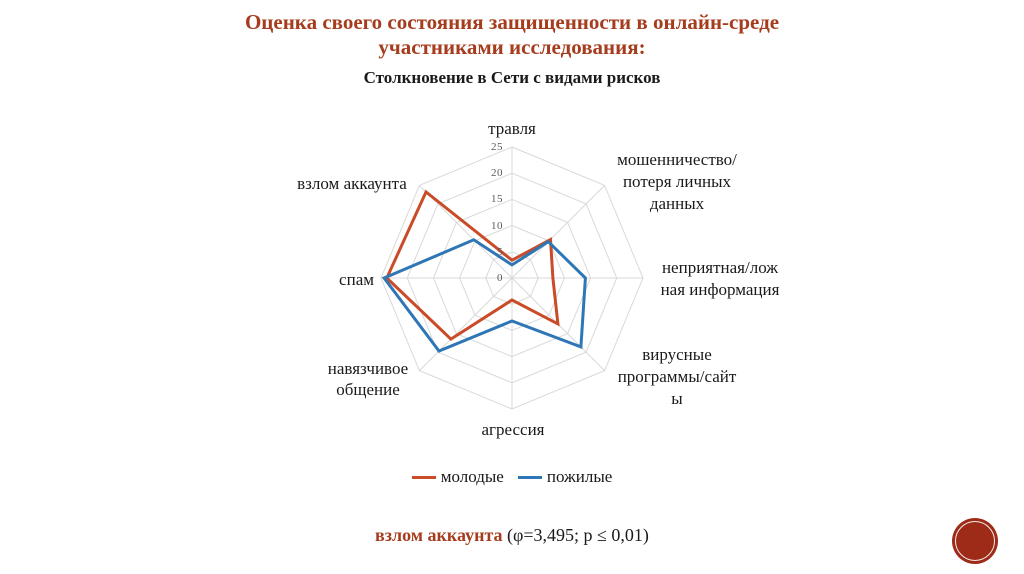  I want to click on radial-tick-label-10: 10, so click(497, 226).